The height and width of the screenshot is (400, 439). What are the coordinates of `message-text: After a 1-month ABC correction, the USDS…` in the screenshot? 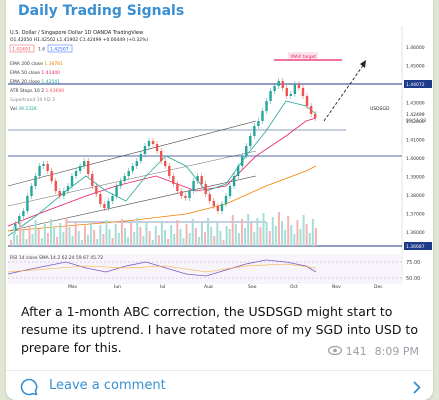 It's located at (219, 329).